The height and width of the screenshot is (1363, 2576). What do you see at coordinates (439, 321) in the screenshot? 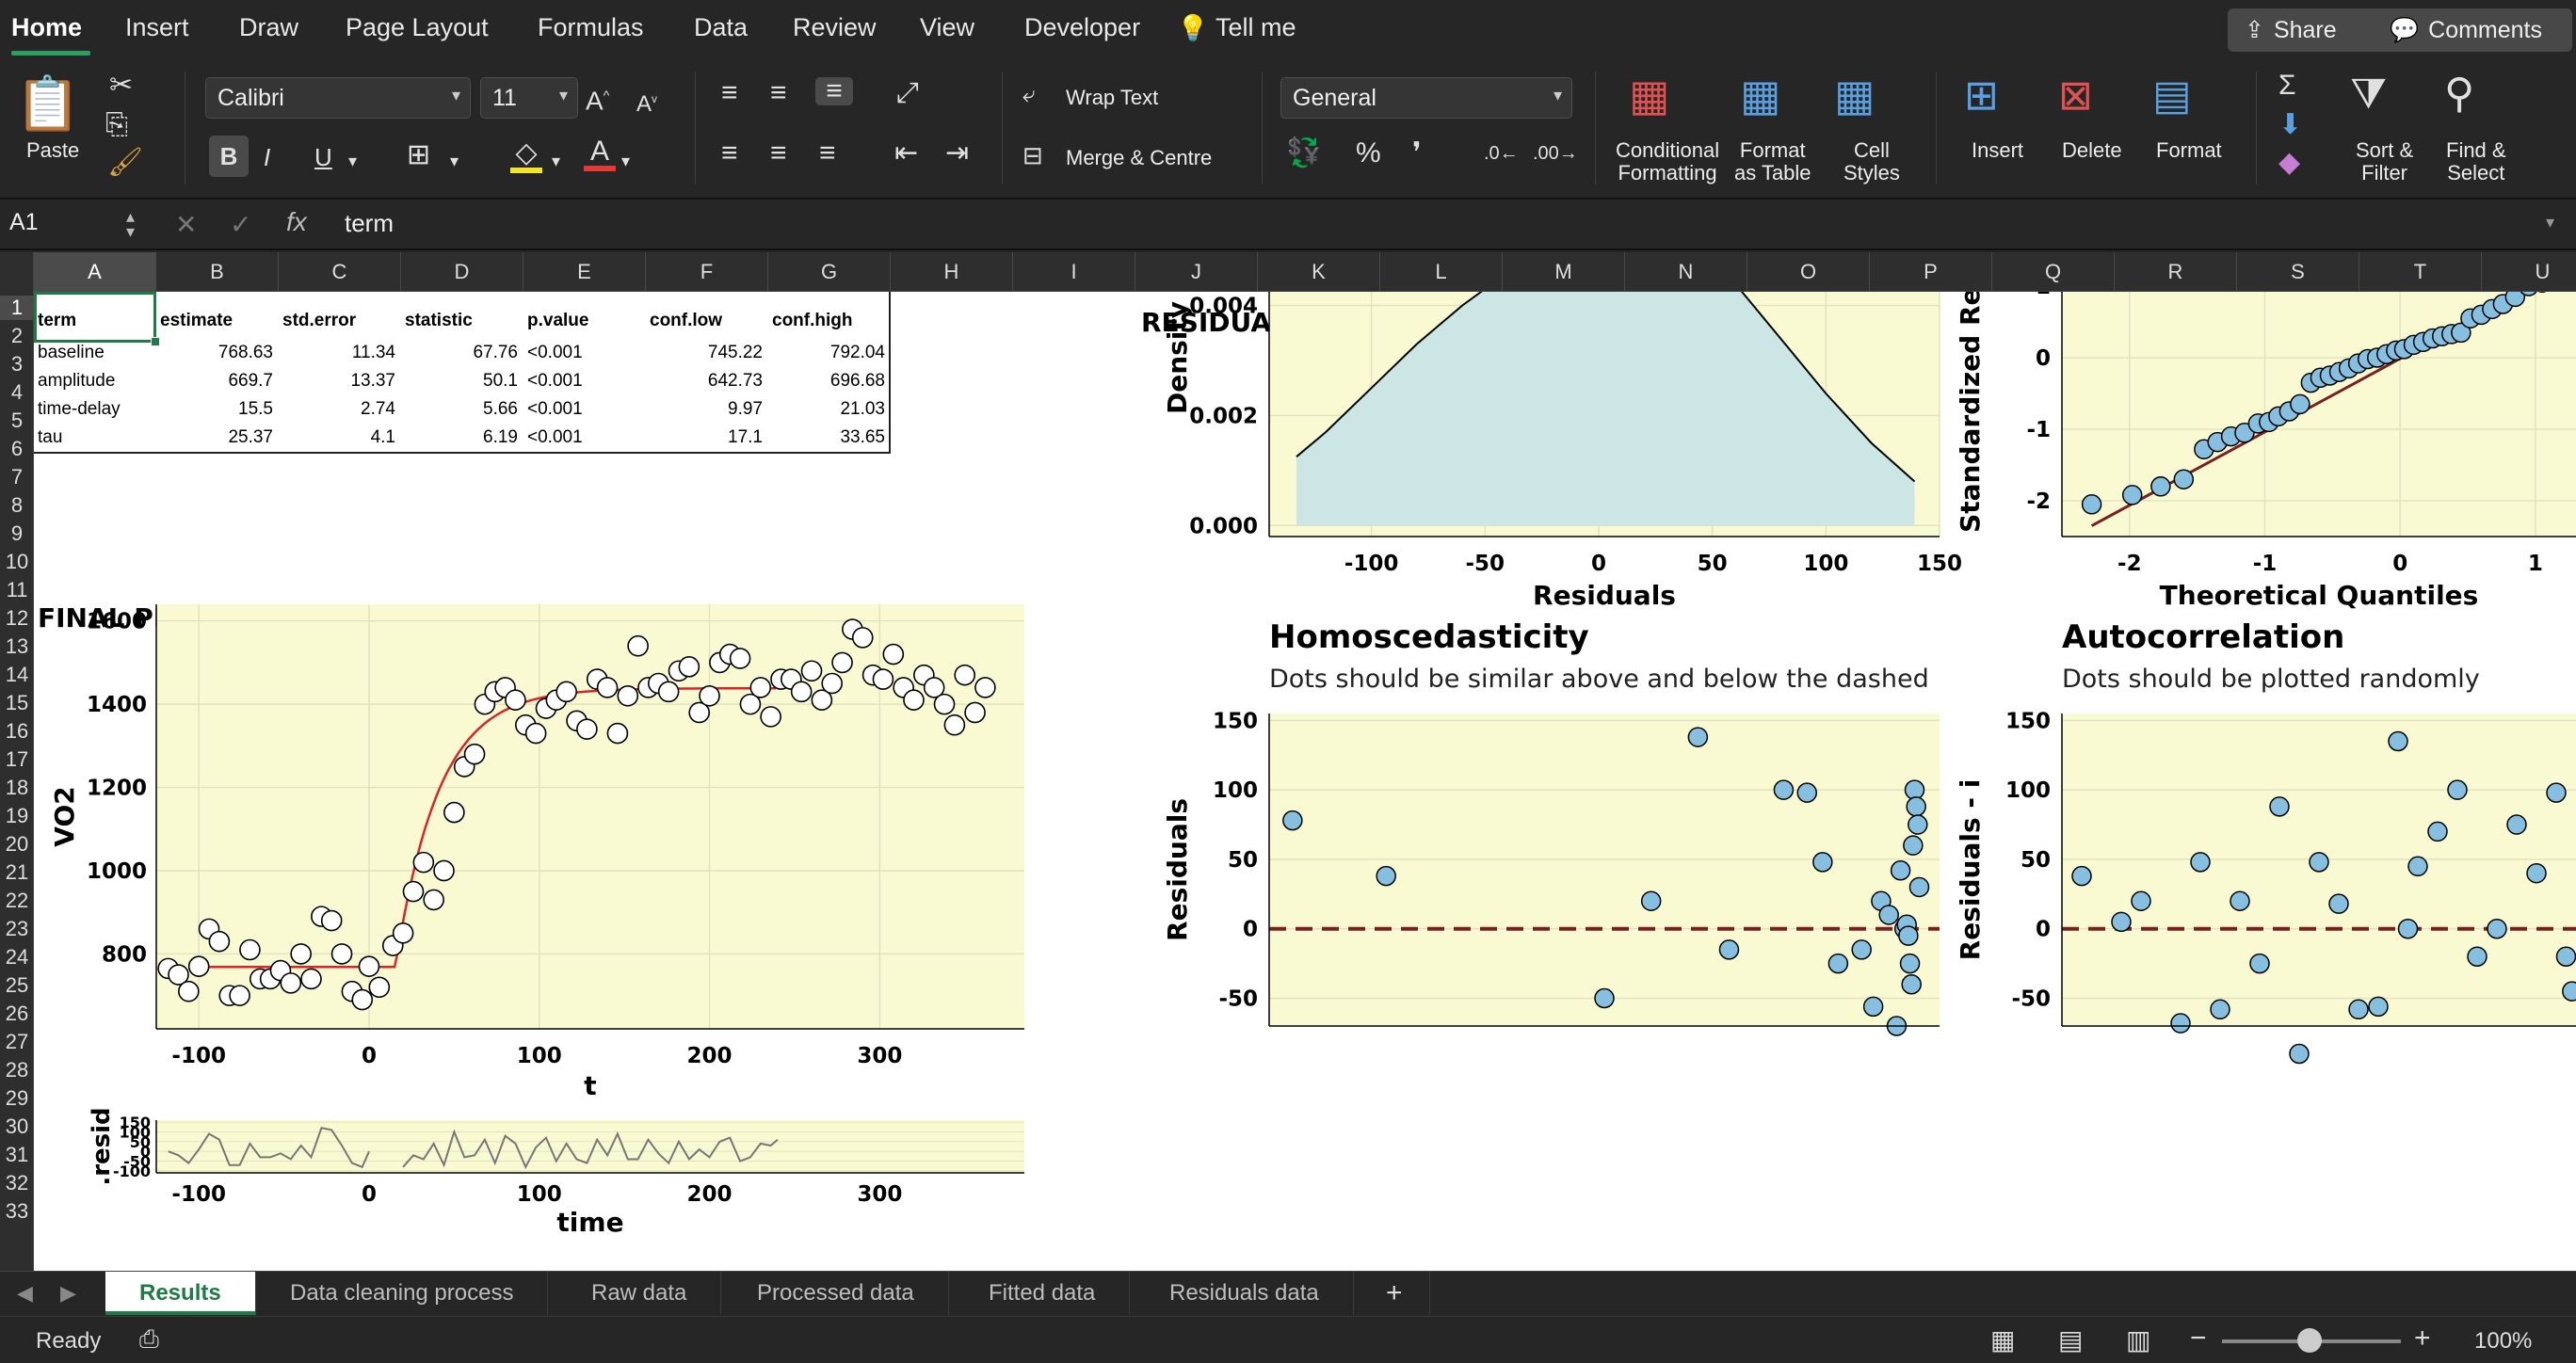
I see `table-header-cell: statistic` at bounding box center [439, 321].